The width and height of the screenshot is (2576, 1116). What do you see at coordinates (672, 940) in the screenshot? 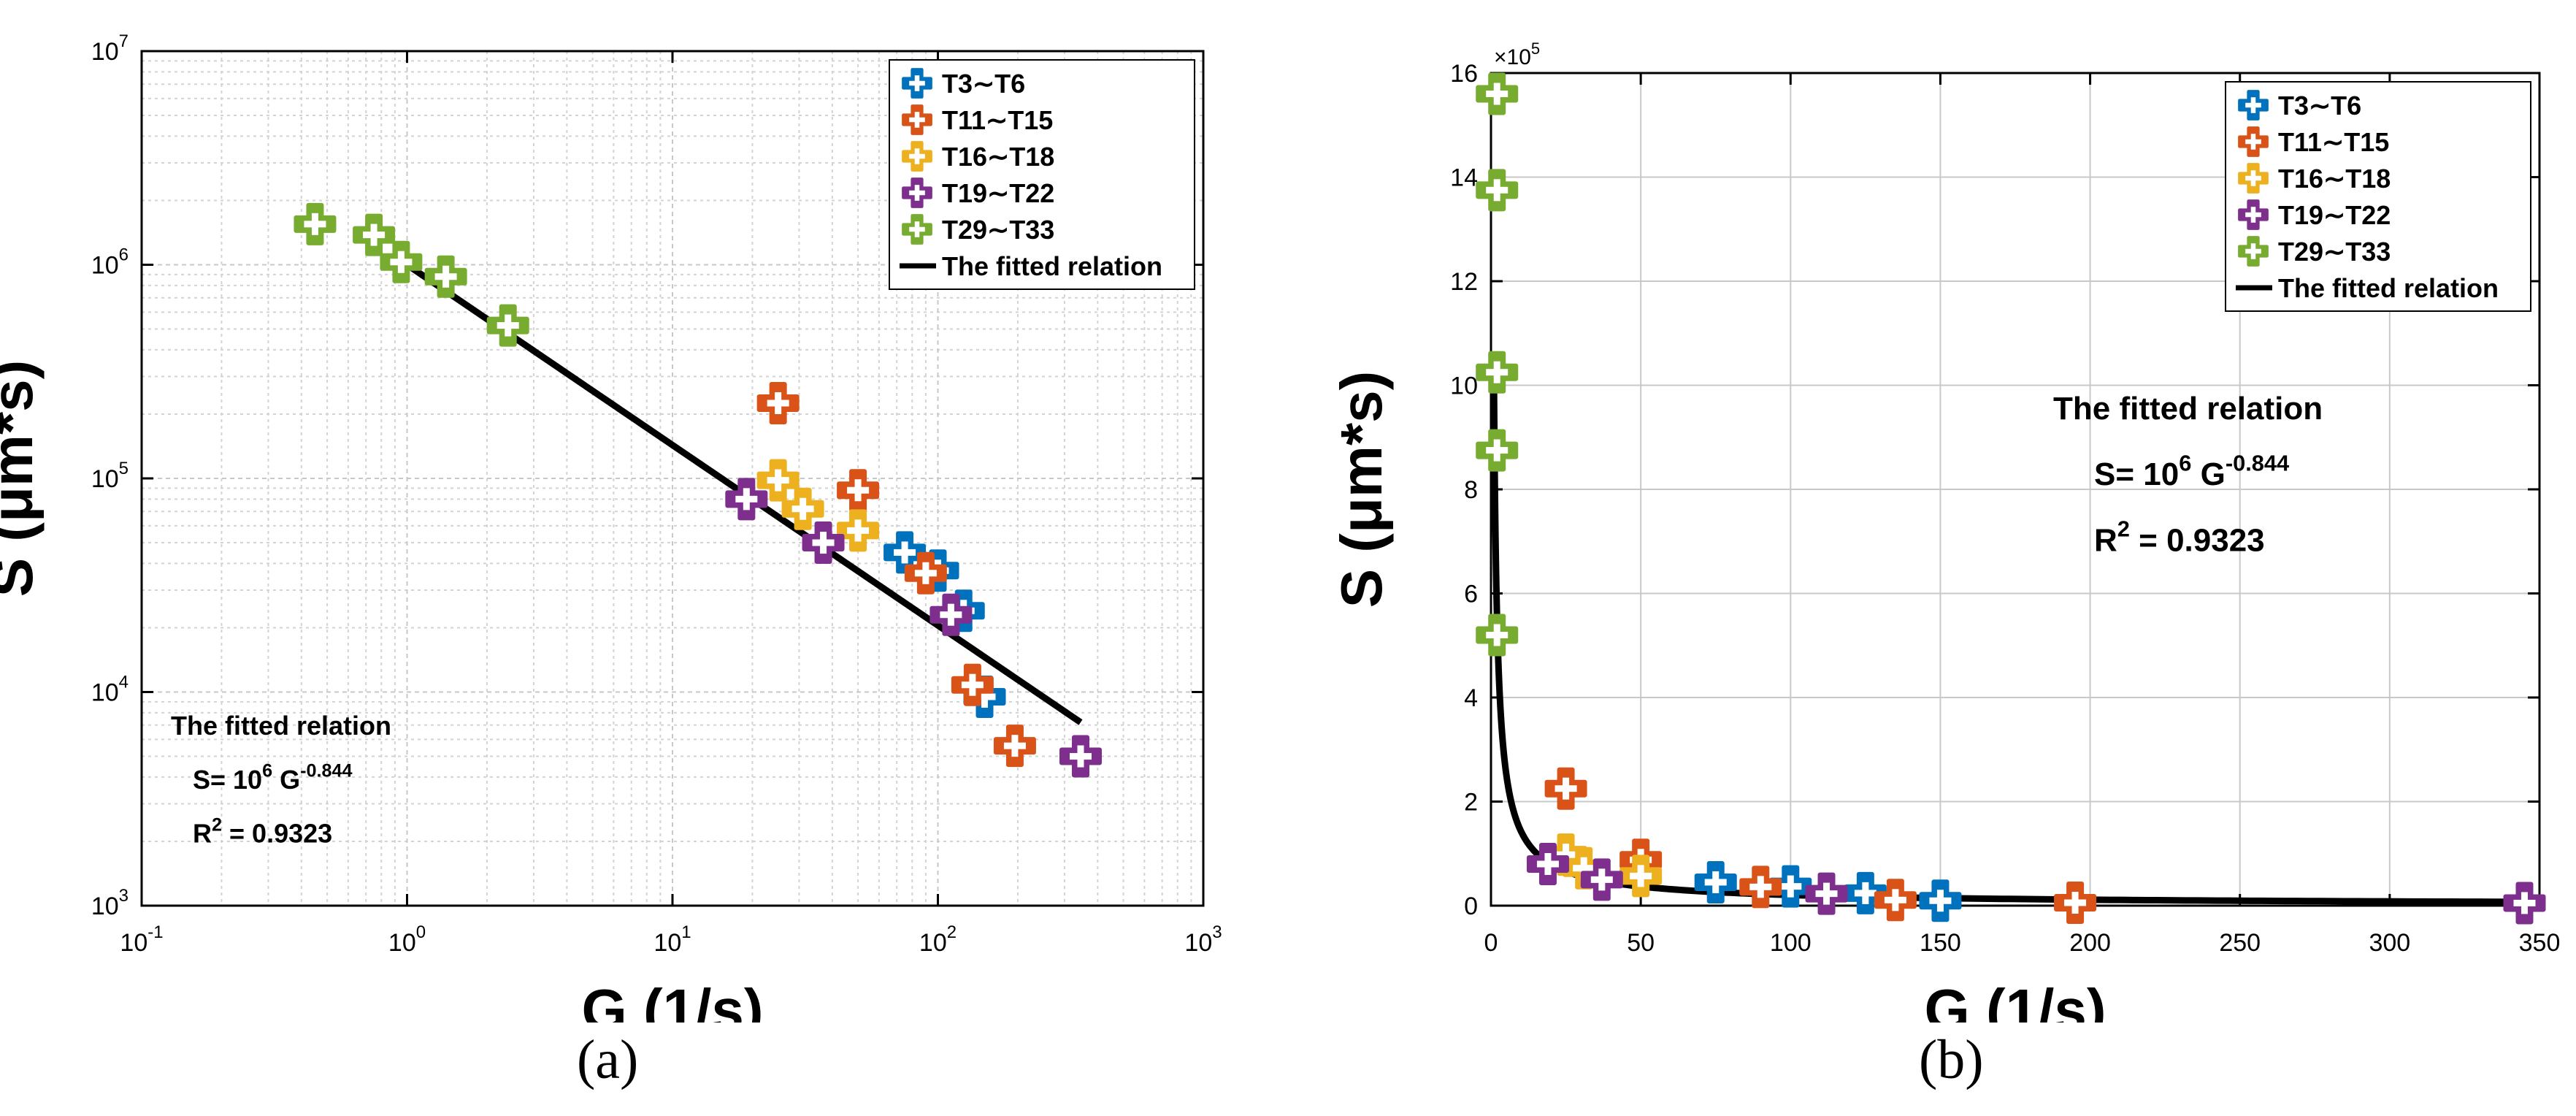
I see `x-tick-label: 101` at bounding box center [672, 940].